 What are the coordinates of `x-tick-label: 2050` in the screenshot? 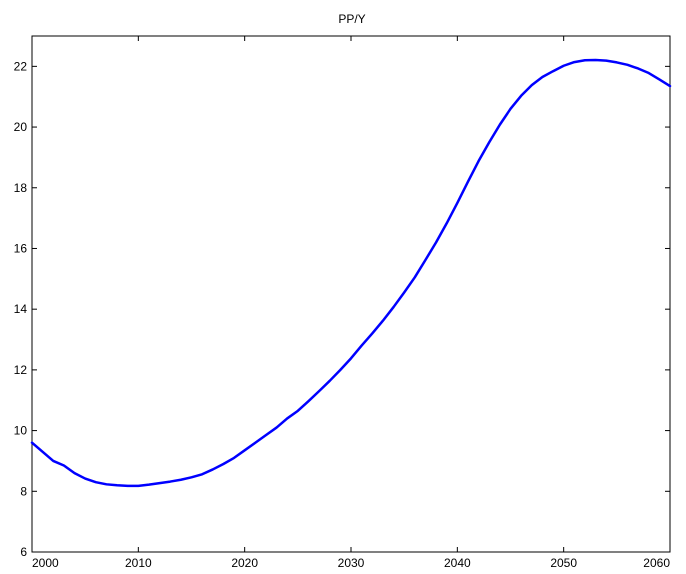 It's located at (563, 563).